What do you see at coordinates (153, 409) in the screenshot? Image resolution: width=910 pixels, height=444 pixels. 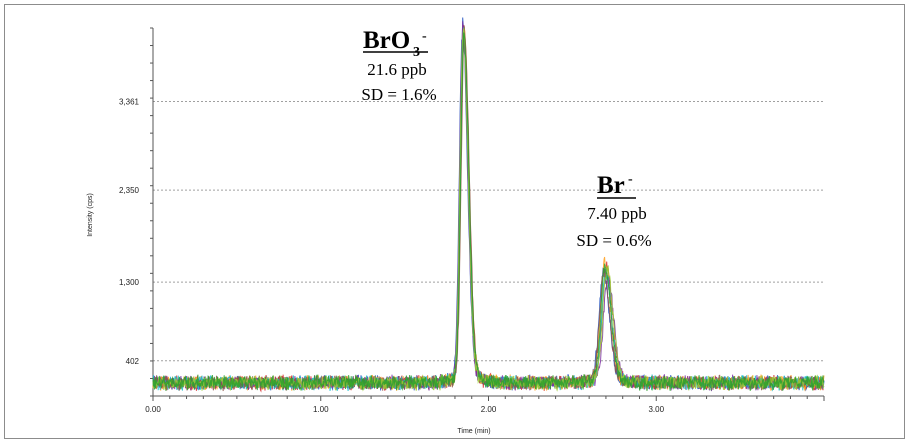 I see `x-tick-label: 0.00` at bounding box center [153, 409].